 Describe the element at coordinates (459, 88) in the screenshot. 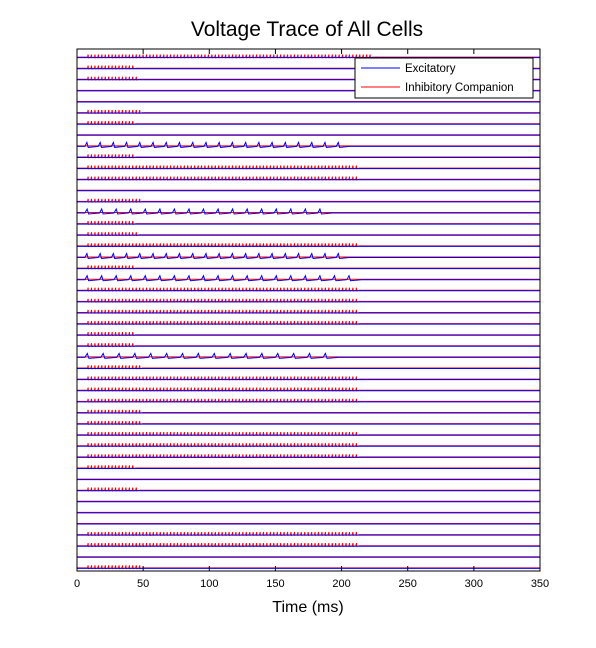

I see `legend-label-inhibitory: Inhibitory Companion` at that location.